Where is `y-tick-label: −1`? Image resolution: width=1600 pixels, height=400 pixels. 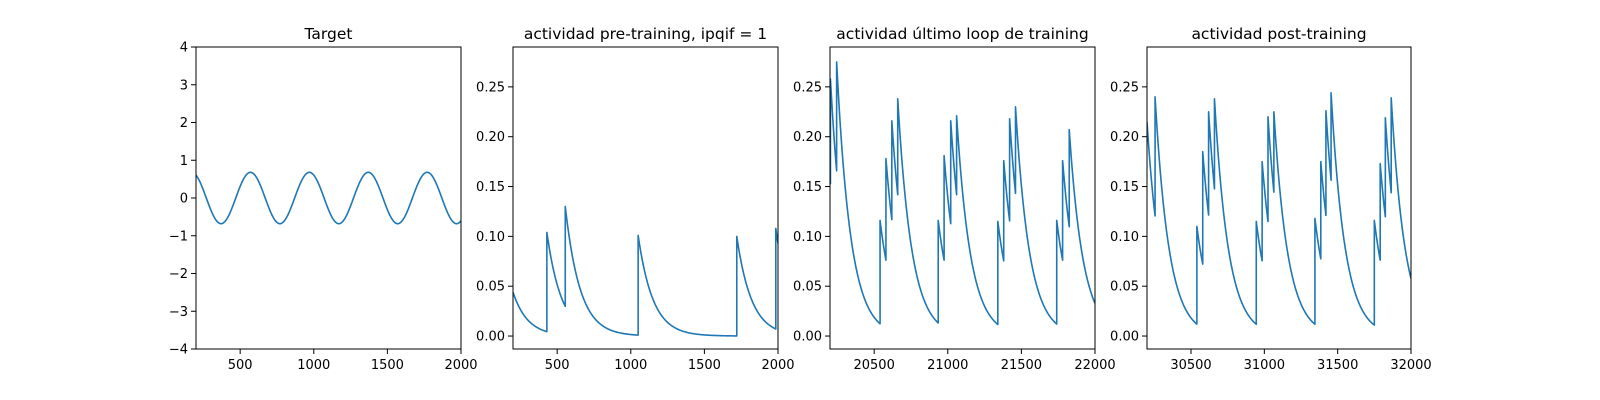
y-tick-label: −1 is located at coordinates (178, 236).